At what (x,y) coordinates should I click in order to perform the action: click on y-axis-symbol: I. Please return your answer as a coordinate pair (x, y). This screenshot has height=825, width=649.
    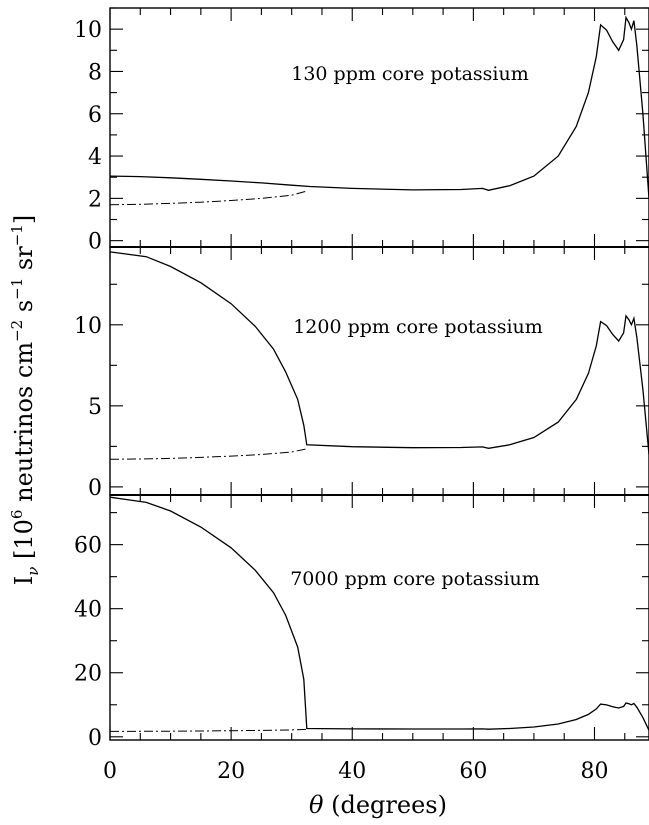
    Looking at the image, I should click on (24, 580).